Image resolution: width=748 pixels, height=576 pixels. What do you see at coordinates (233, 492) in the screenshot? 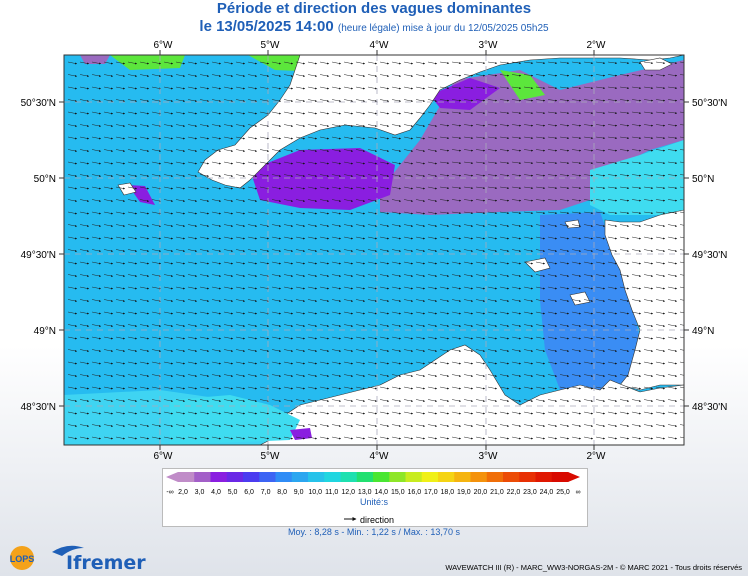
I see `legend-value-label: 5,0` at bounding box center [233, 492].